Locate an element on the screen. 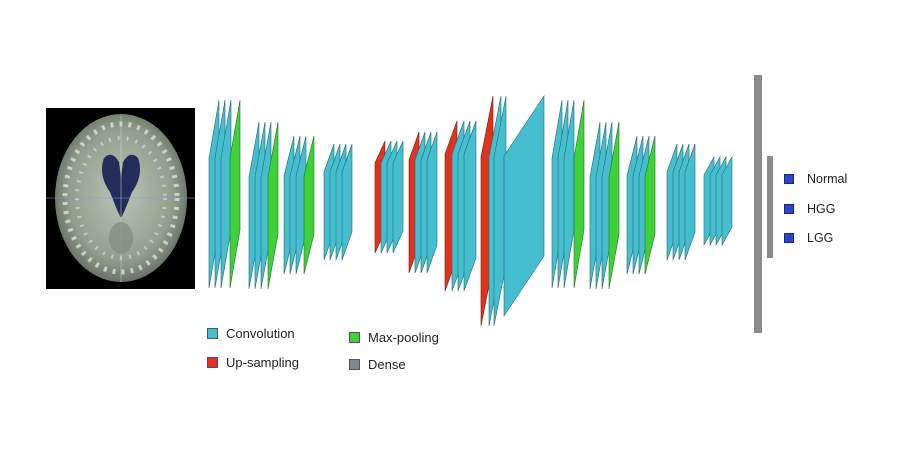 The width and height of the screenshot is (899, 453). legend-max-pooling-label: Max-pooling is located at coordinates (403, 337).